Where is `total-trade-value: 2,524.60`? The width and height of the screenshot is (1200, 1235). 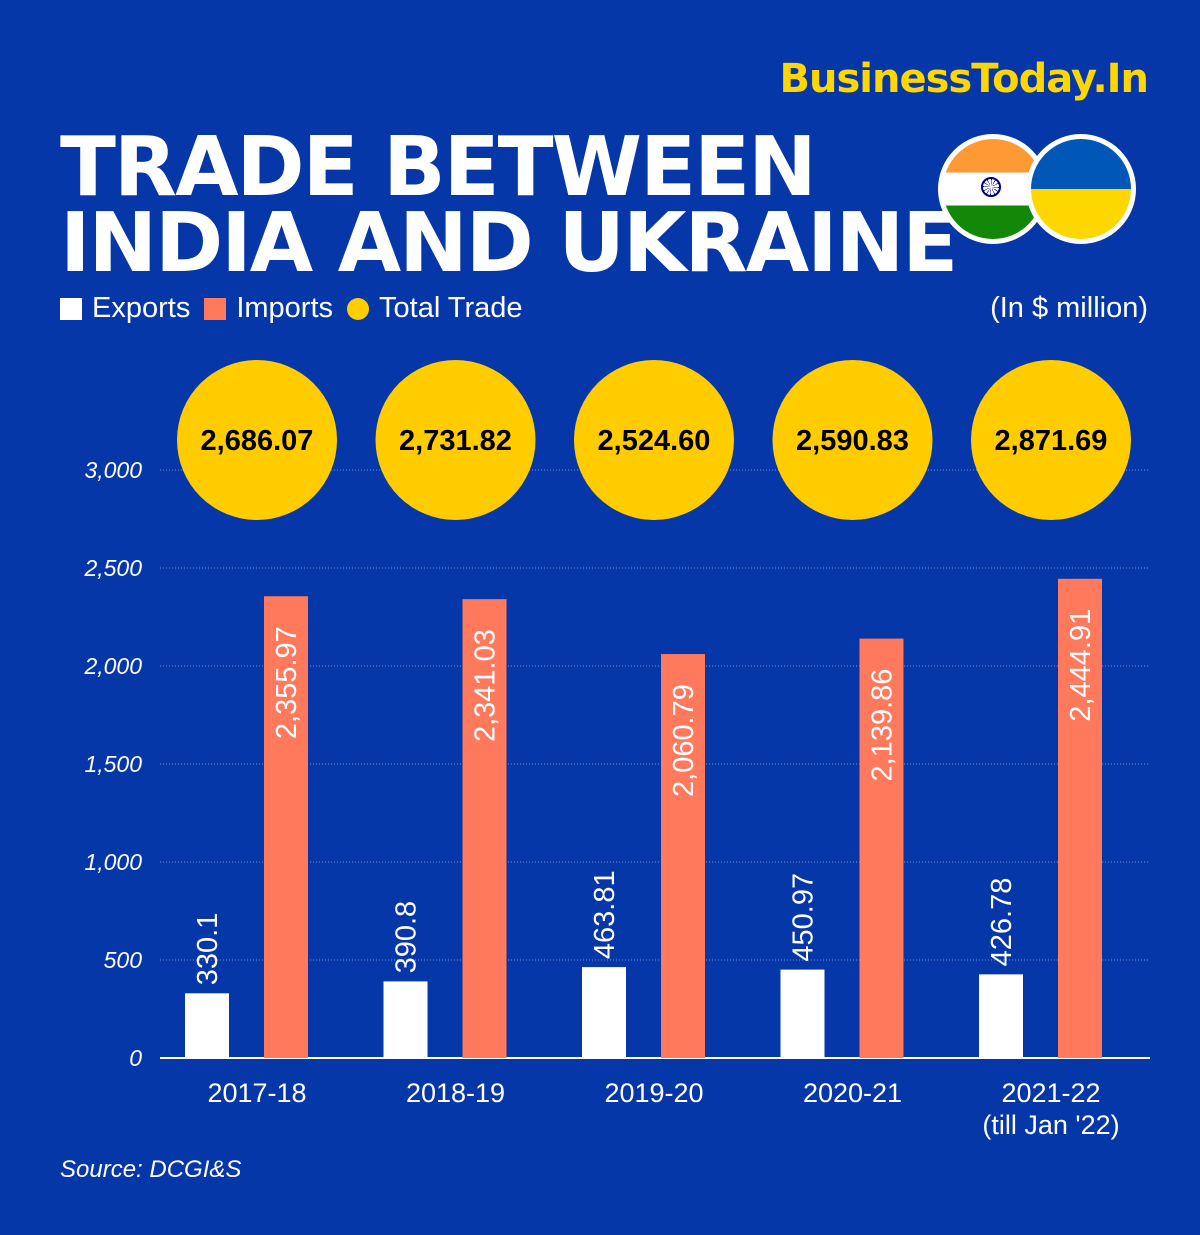 total-trade-value: 2,524.60 is located at coordinates (654, 441).